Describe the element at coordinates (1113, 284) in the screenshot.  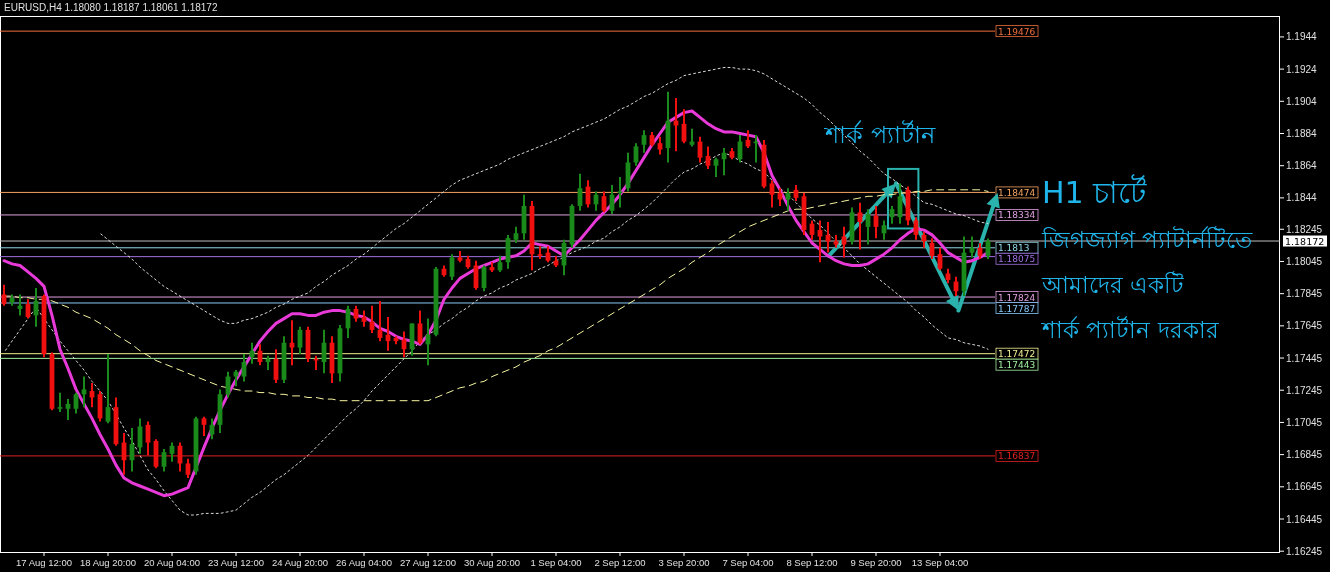
I see `text: আমাদের একটি` at that location.